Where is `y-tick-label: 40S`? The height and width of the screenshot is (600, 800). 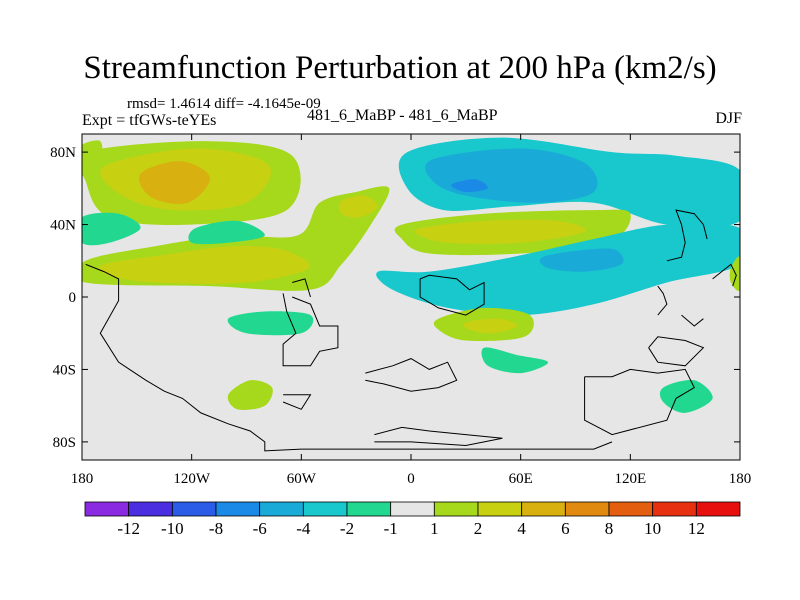 y-tick-label: 40S is located at coordinates (64, 370).